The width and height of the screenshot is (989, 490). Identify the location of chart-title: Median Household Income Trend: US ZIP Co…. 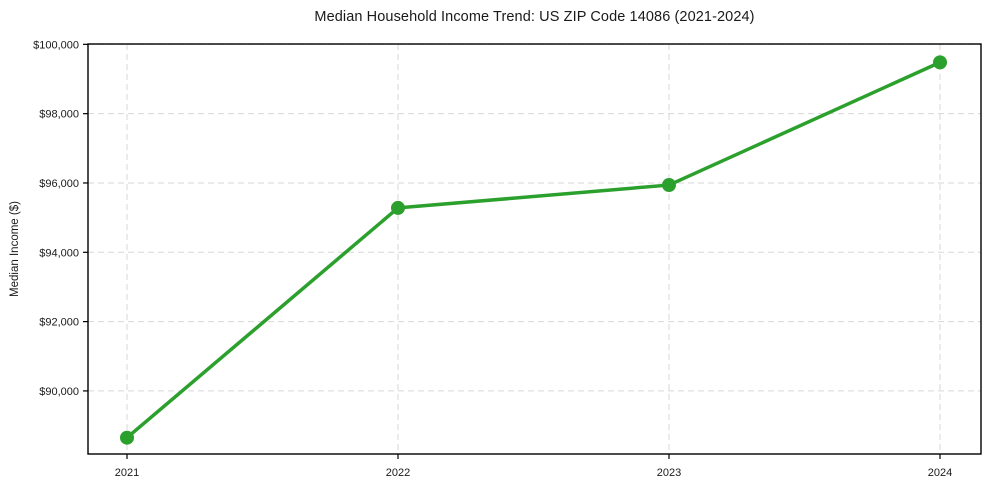
(534, 17).